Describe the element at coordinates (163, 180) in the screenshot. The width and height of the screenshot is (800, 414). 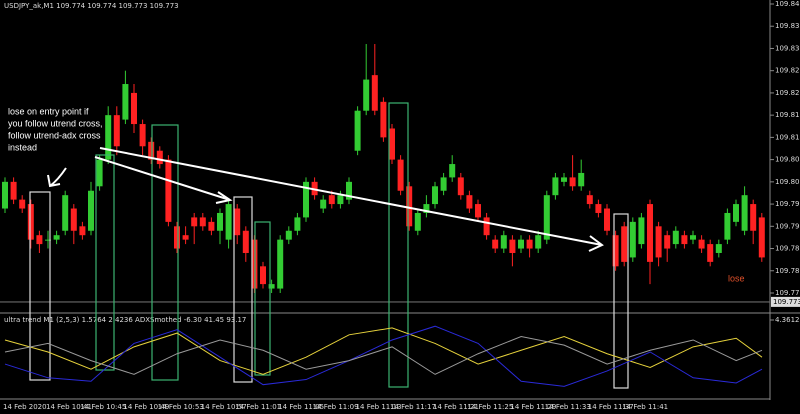
I see `arrow` at that location.